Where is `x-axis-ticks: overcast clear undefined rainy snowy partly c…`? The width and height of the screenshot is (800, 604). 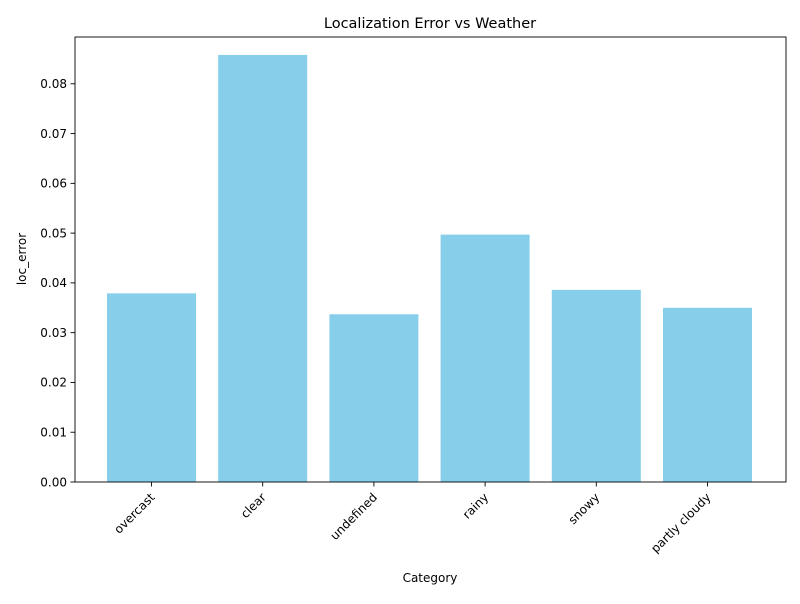
x-axis-ticks: overcast clear undefined rainy snowy partly c… is located at coordinates (412, 519).